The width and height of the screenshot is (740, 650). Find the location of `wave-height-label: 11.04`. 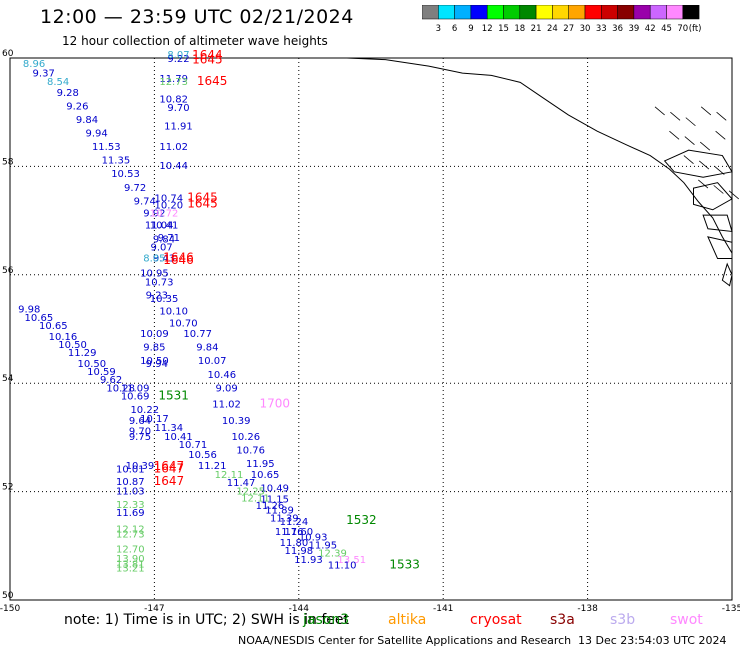

wave-height-label: 11.04 is located at coordinates (159, 226).